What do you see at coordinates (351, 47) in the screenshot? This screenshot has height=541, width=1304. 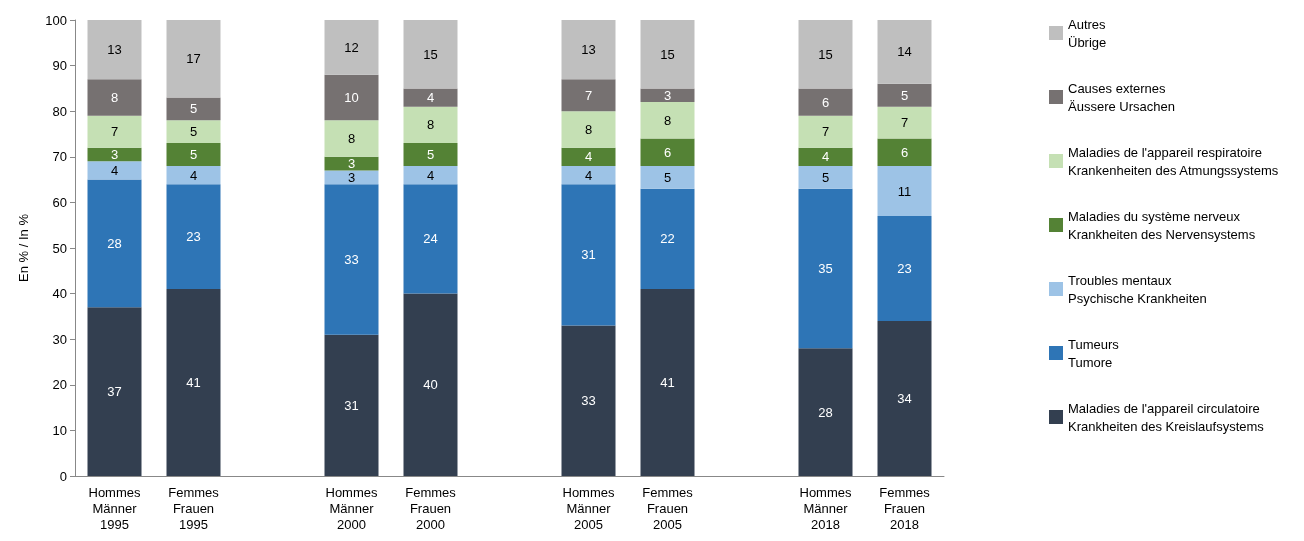 I see `data-label: 12` at bounding box center [351, 47].